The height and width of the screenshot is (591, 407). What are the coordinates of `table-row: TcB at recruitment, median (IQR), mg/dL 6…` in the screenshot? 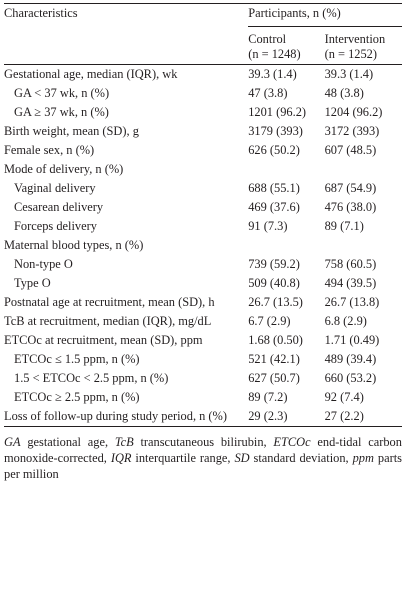 It's located at (203, 321).